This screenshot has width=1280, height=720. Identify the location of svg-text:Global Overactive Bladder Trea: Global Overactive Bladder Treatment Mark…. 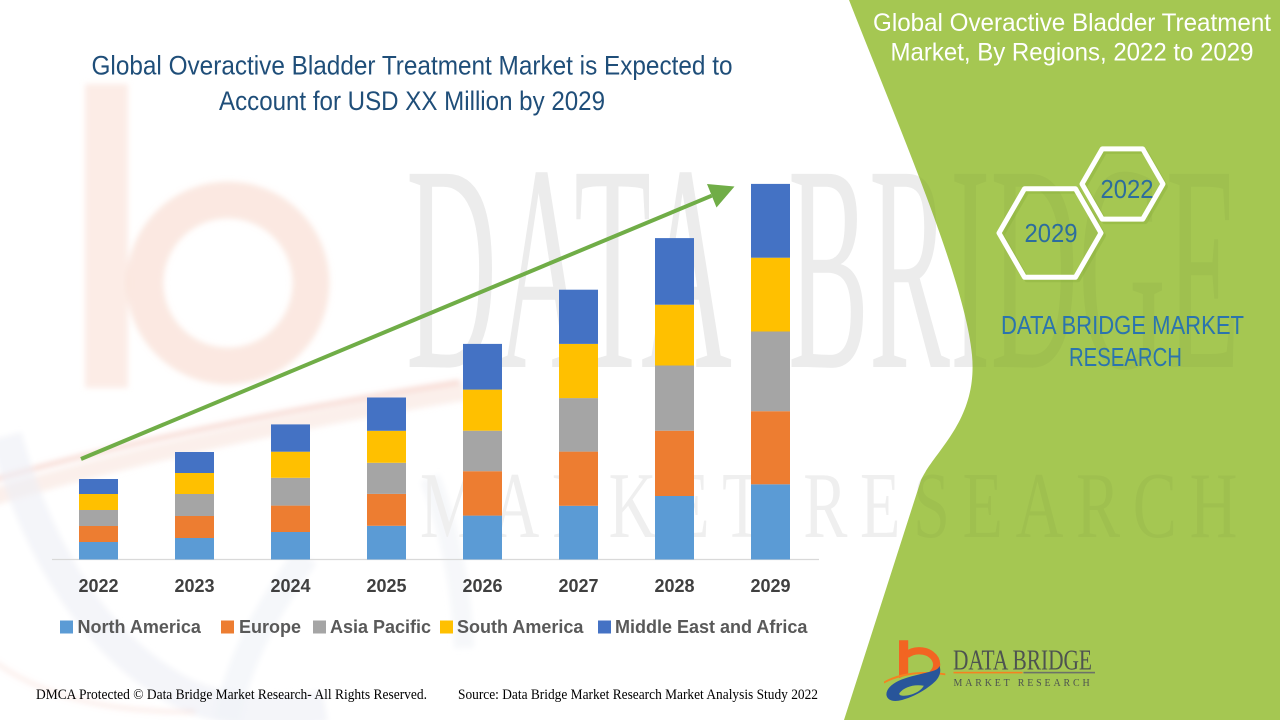
(412, 66).